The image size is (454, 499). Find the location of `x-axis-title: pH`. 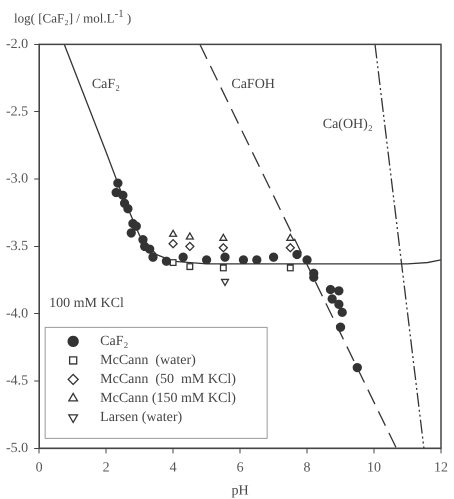

x-axis-title: pH is located at coordinates (240, 490).